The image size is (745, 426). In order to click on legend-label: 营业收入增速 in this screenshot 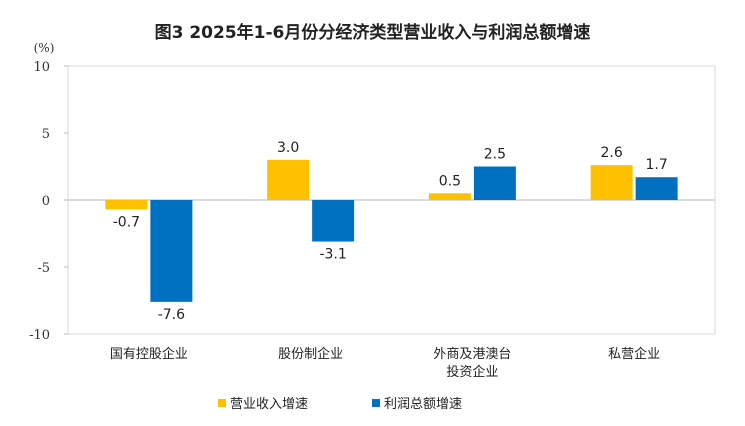, I will do `click(269, 404)`.